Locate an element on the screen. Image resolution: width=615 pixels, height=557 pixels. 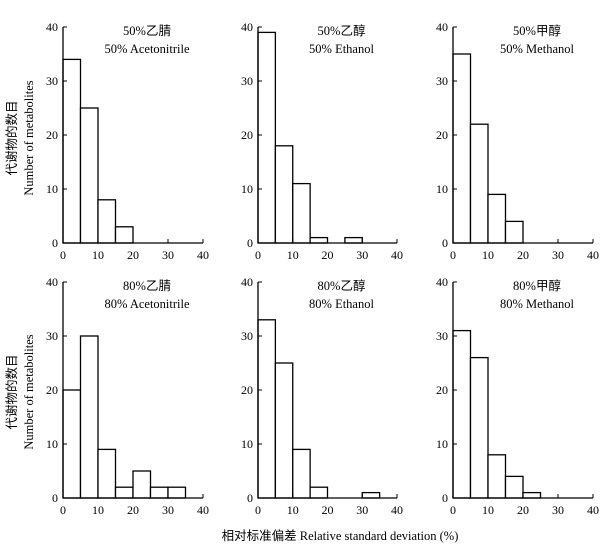
panel-title-cn: 50%乙腈 is located at coordinates (147, 31).